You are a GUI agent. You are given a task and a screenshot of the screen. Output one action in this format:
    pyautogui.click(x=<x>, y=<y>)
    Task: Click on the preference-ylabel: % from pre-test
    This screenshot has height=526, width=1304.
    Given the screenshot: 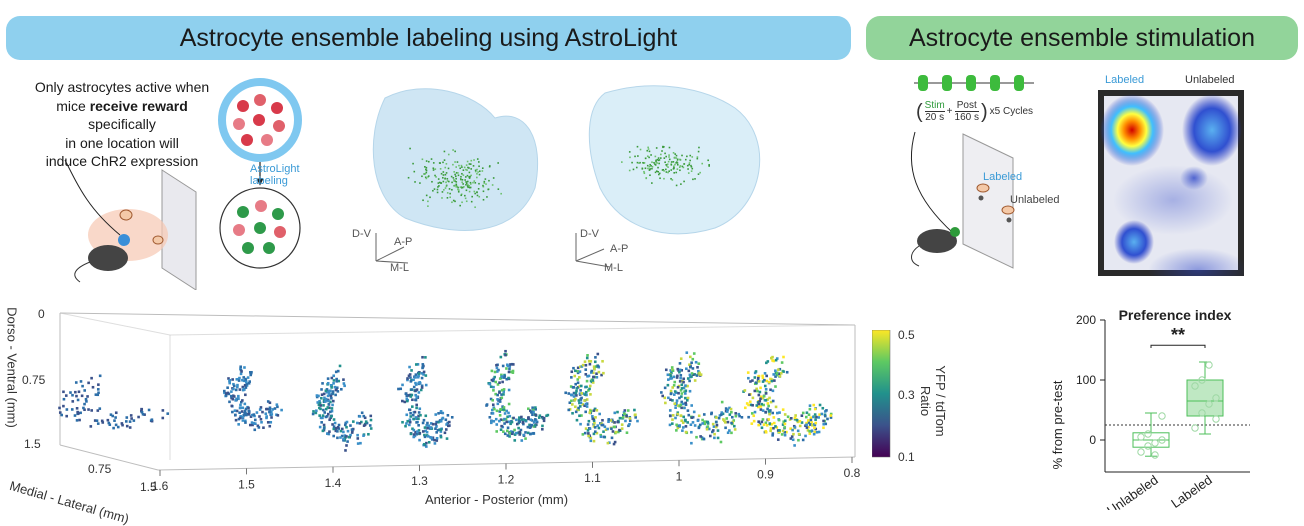 What is the action you would take?
    pyautogui.click(x=1057, y=424)
    